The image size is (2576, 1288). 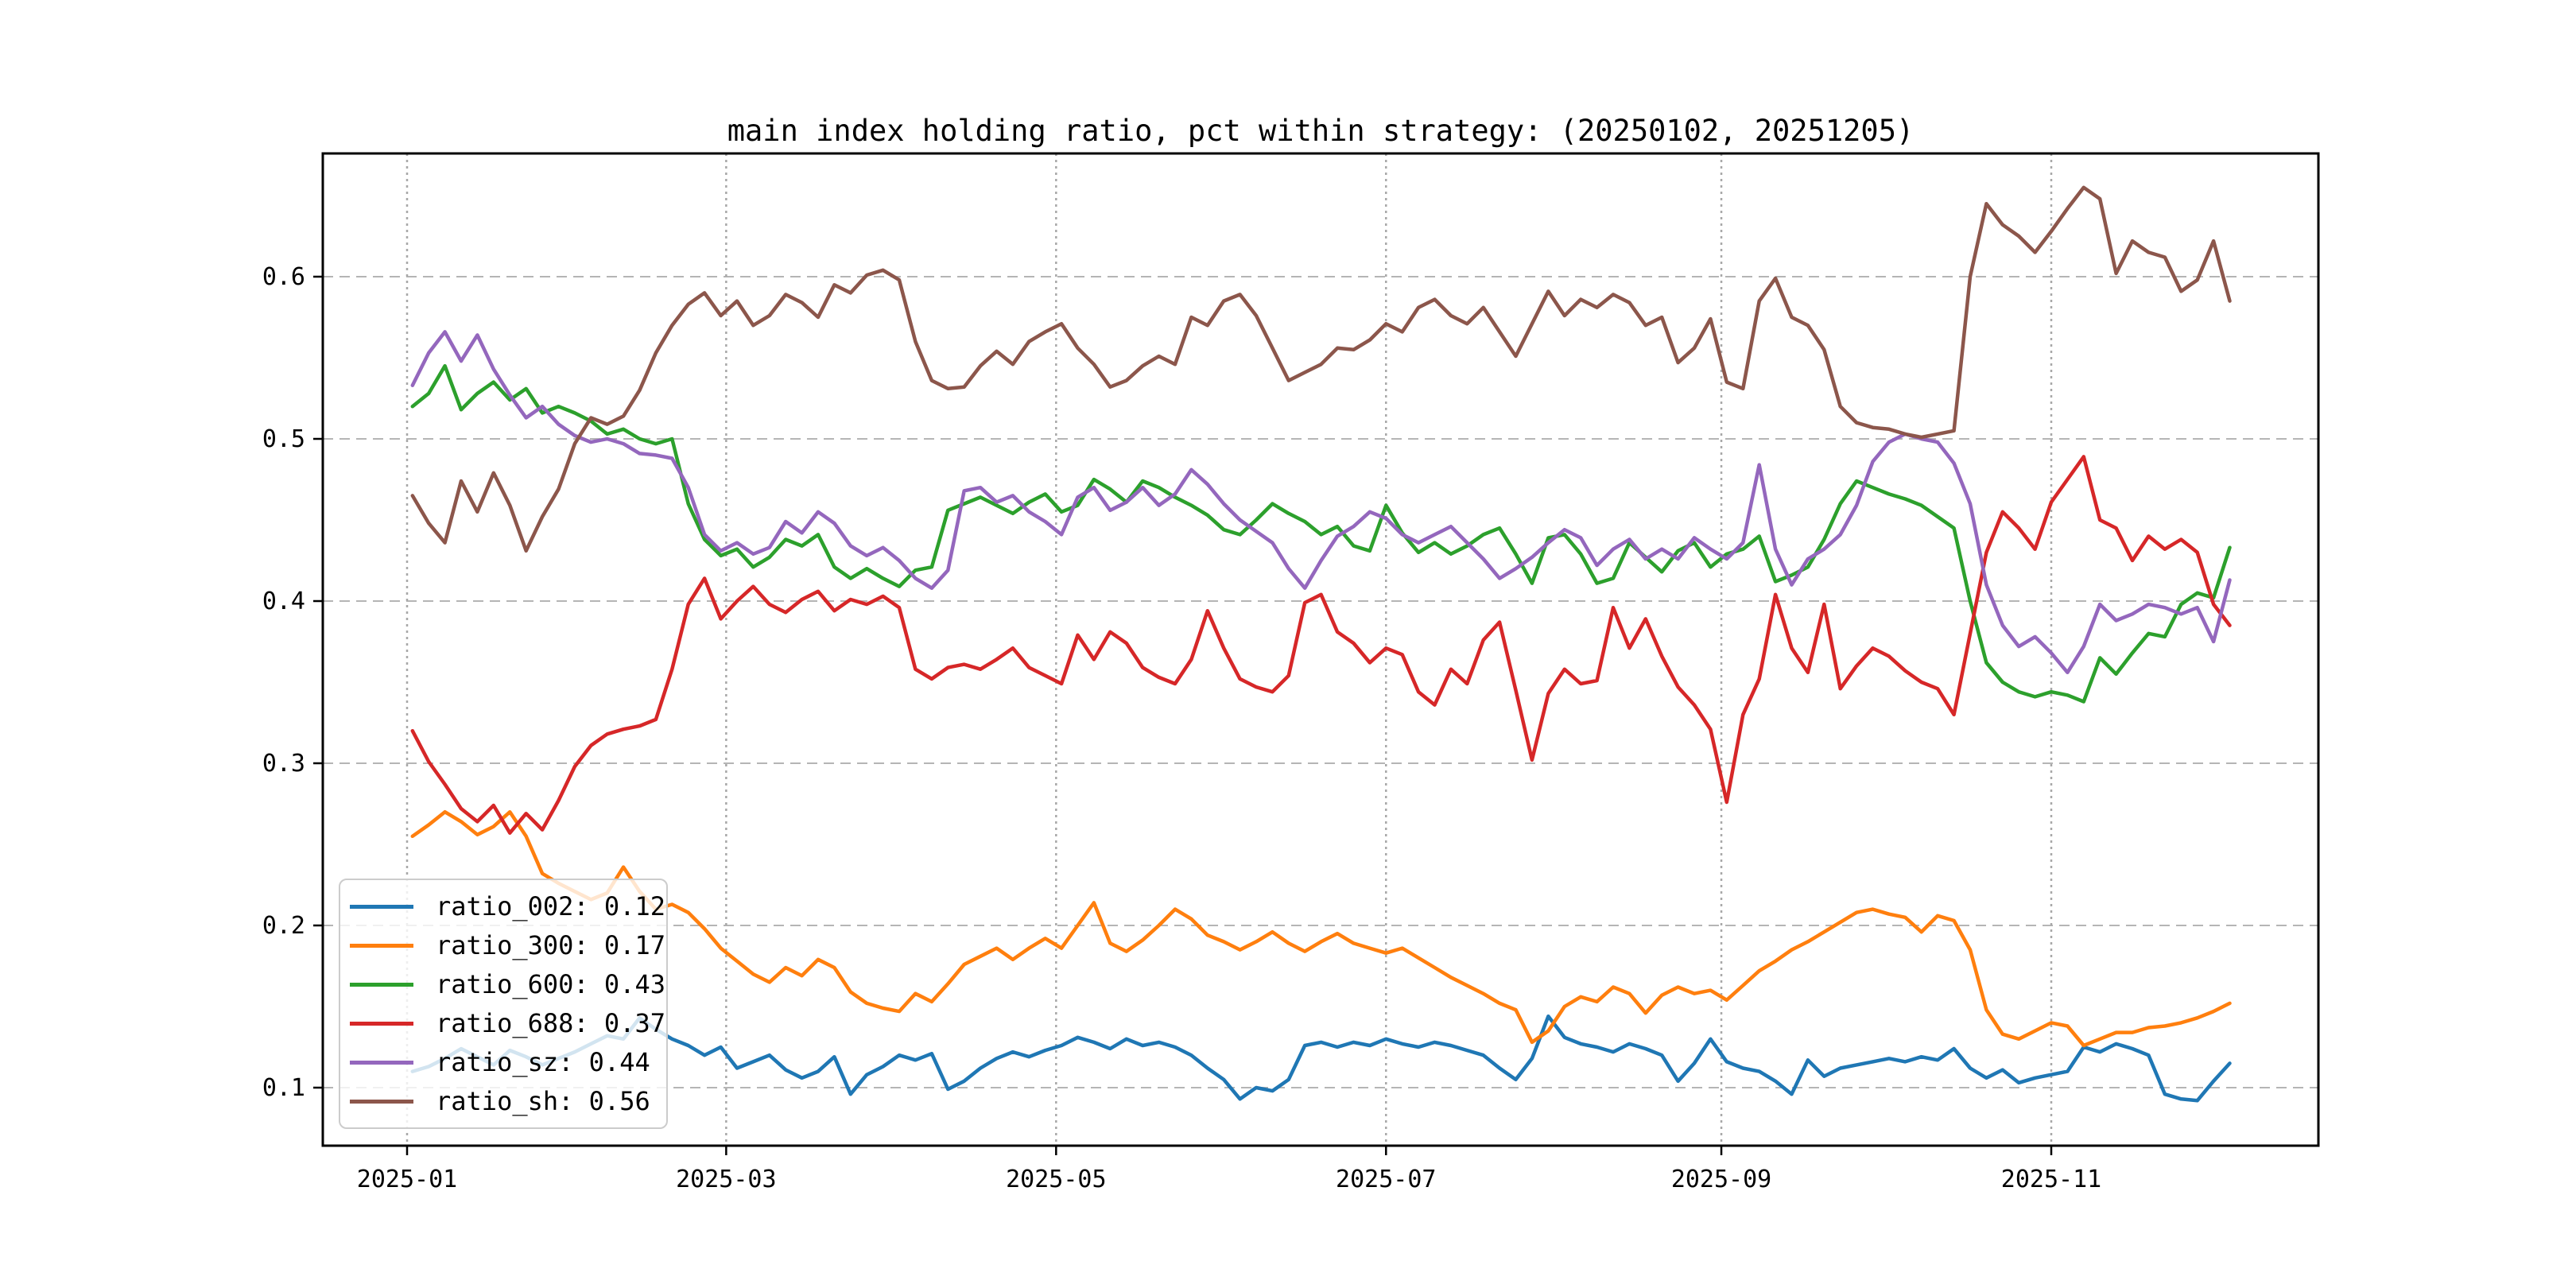 I want to click on legend-item: ratio_sh: 0.56, so click(x=508, y=1101).